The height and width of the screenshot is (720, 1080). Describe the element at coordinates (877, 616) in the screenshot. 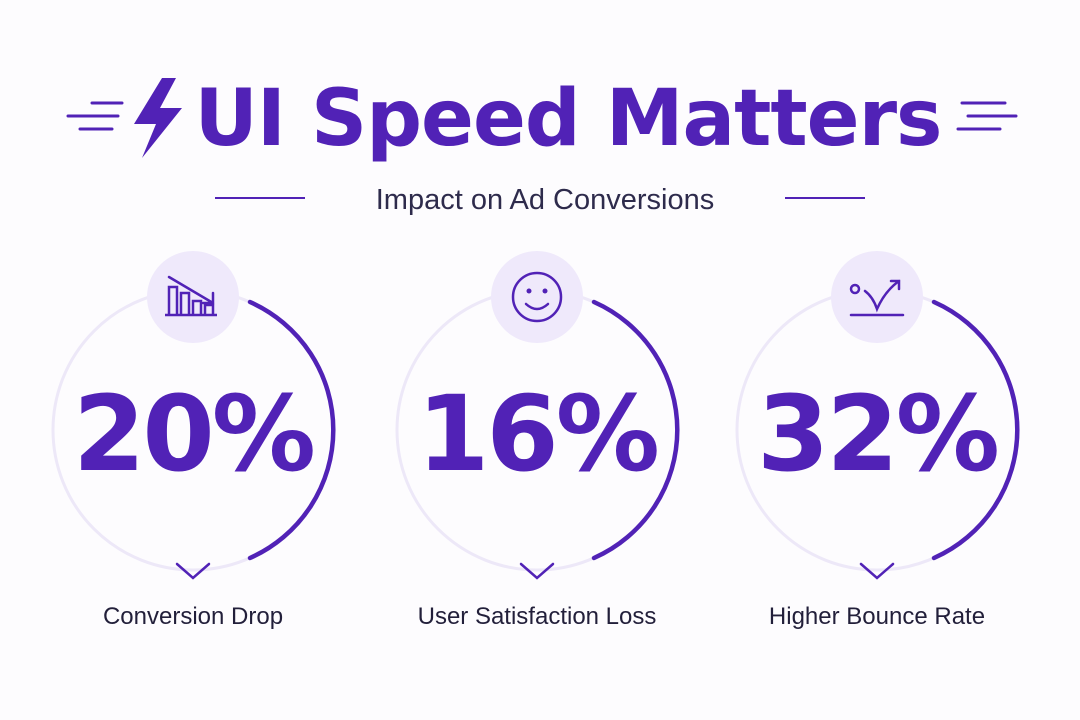

I see `stat-label: Higher Bounce Rate` at that location.